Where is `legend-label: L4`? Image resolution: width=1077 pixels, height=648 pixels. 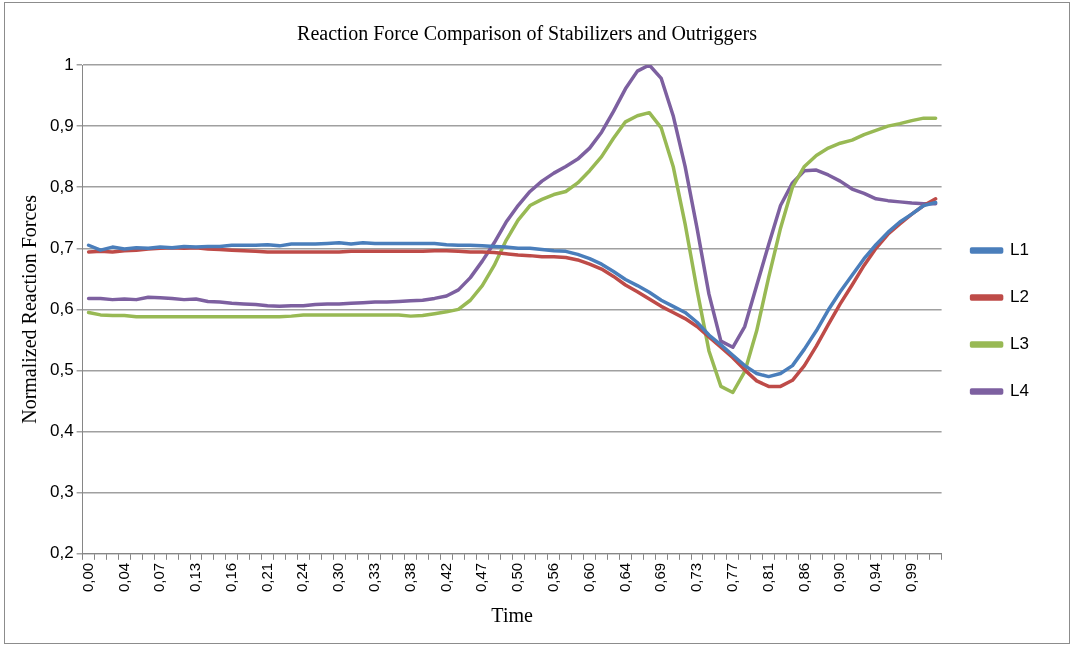 legend-label: L4 is located at coordinates (1020, 391).